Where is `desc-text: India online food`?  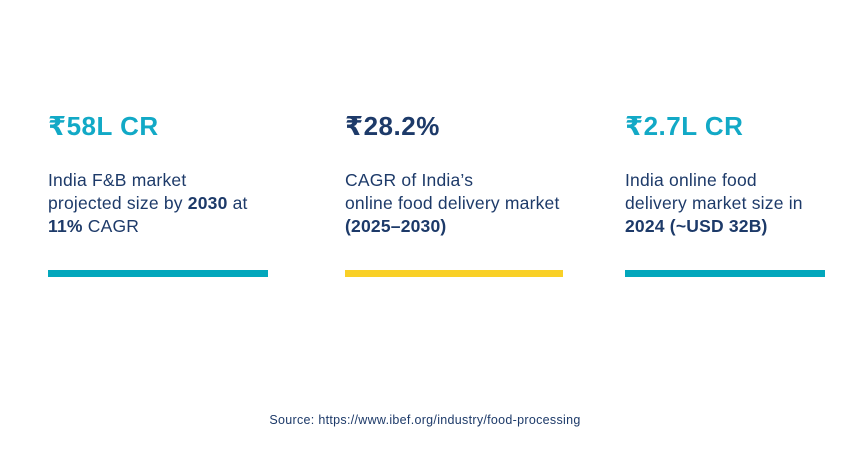 desc-text: India online food is located at coordinates (691, 180).